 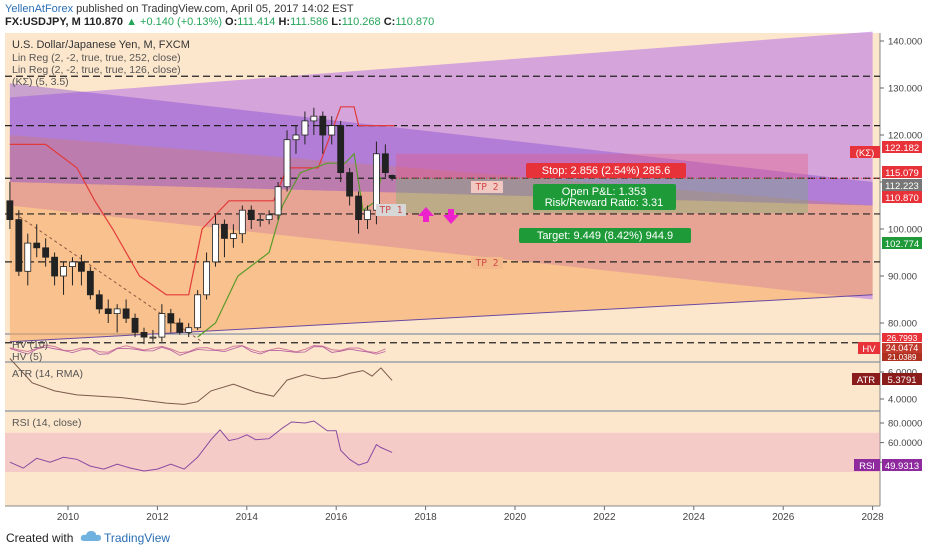 I want to click on price-tag-122: 122.182, so click(x=902, y=148).